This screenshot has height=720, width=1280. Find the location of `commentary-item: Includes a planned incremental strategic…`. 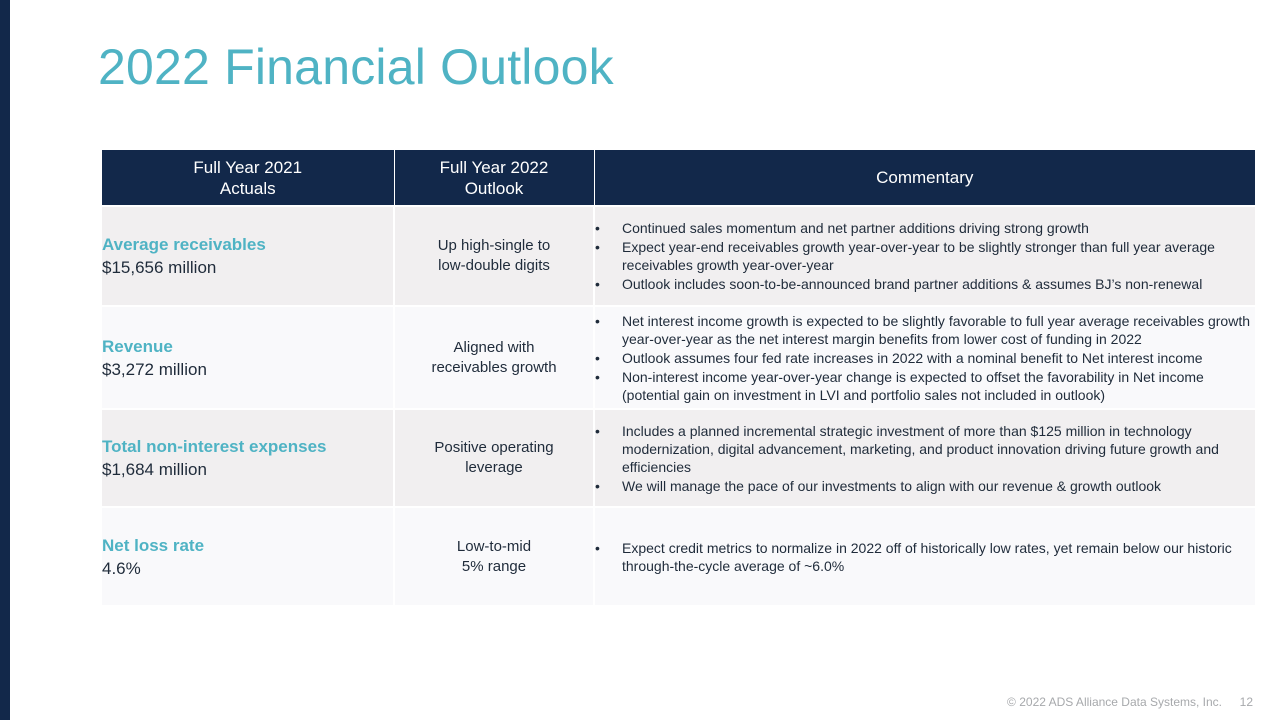

commentary-item: Includes a planned incremental strategic… is located at coordinates (925, 449).